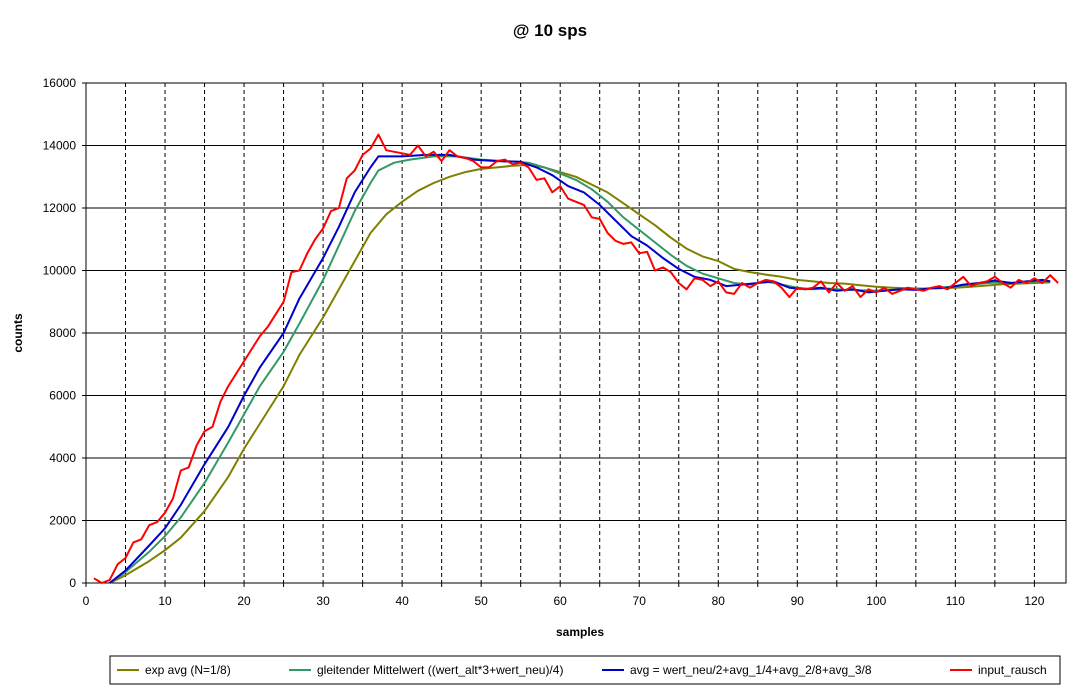 Image resolution: width=1090 pixels, height=691 pixels. What do you see at coordinates (60, 271) in the screenshot?
I see `y-tick-label: 10000` at bounding box center [60, 271].